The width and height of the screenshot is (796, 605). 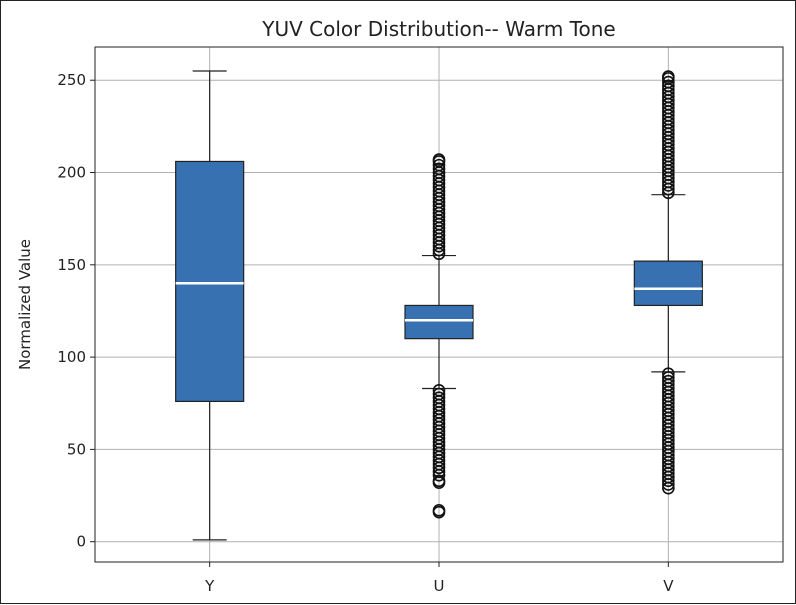 What do you see at coordinates (439, 586) in the screenshot?
I see `x-tick-label: U` at bounding box center [439, 586].